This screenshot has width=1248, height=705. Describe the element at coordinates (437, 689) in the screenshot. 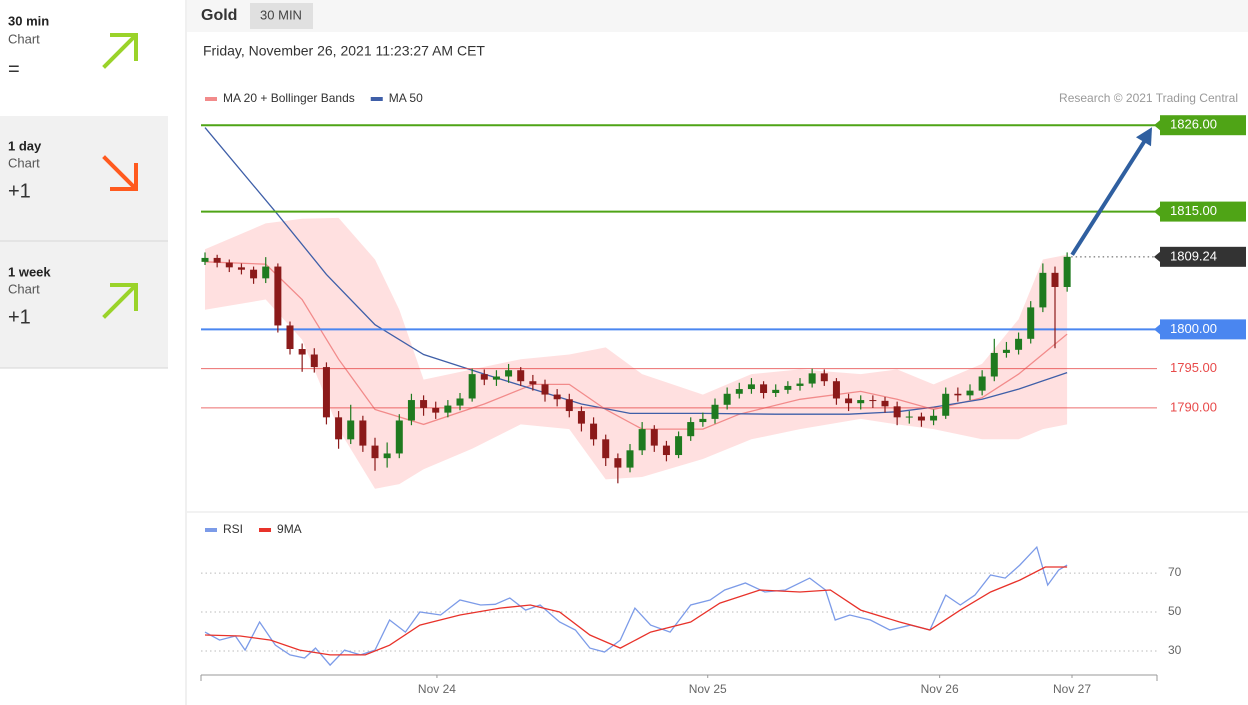

I see `x-tick-label: Nov 24` at that location.